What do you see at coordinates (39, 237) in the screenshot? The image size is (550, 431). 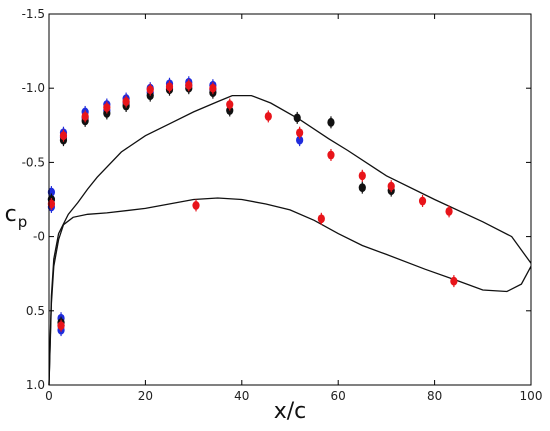 I see `y-tick-label: -0` at bounding box center [39, 237].